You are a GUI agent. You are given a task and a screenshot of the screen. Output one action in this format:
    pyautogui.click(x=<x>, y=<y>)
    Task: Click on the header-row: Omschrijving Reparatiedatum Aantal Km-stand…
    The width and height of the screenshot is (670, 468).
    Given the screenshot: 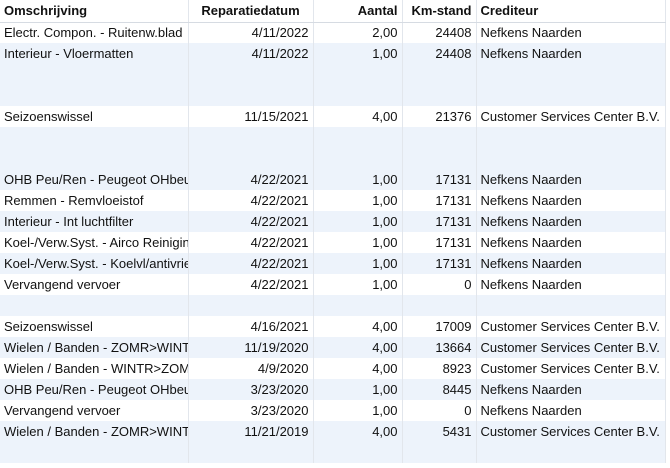 What is the action you would take?
    pyautogui.click(x=333, y=11)
    